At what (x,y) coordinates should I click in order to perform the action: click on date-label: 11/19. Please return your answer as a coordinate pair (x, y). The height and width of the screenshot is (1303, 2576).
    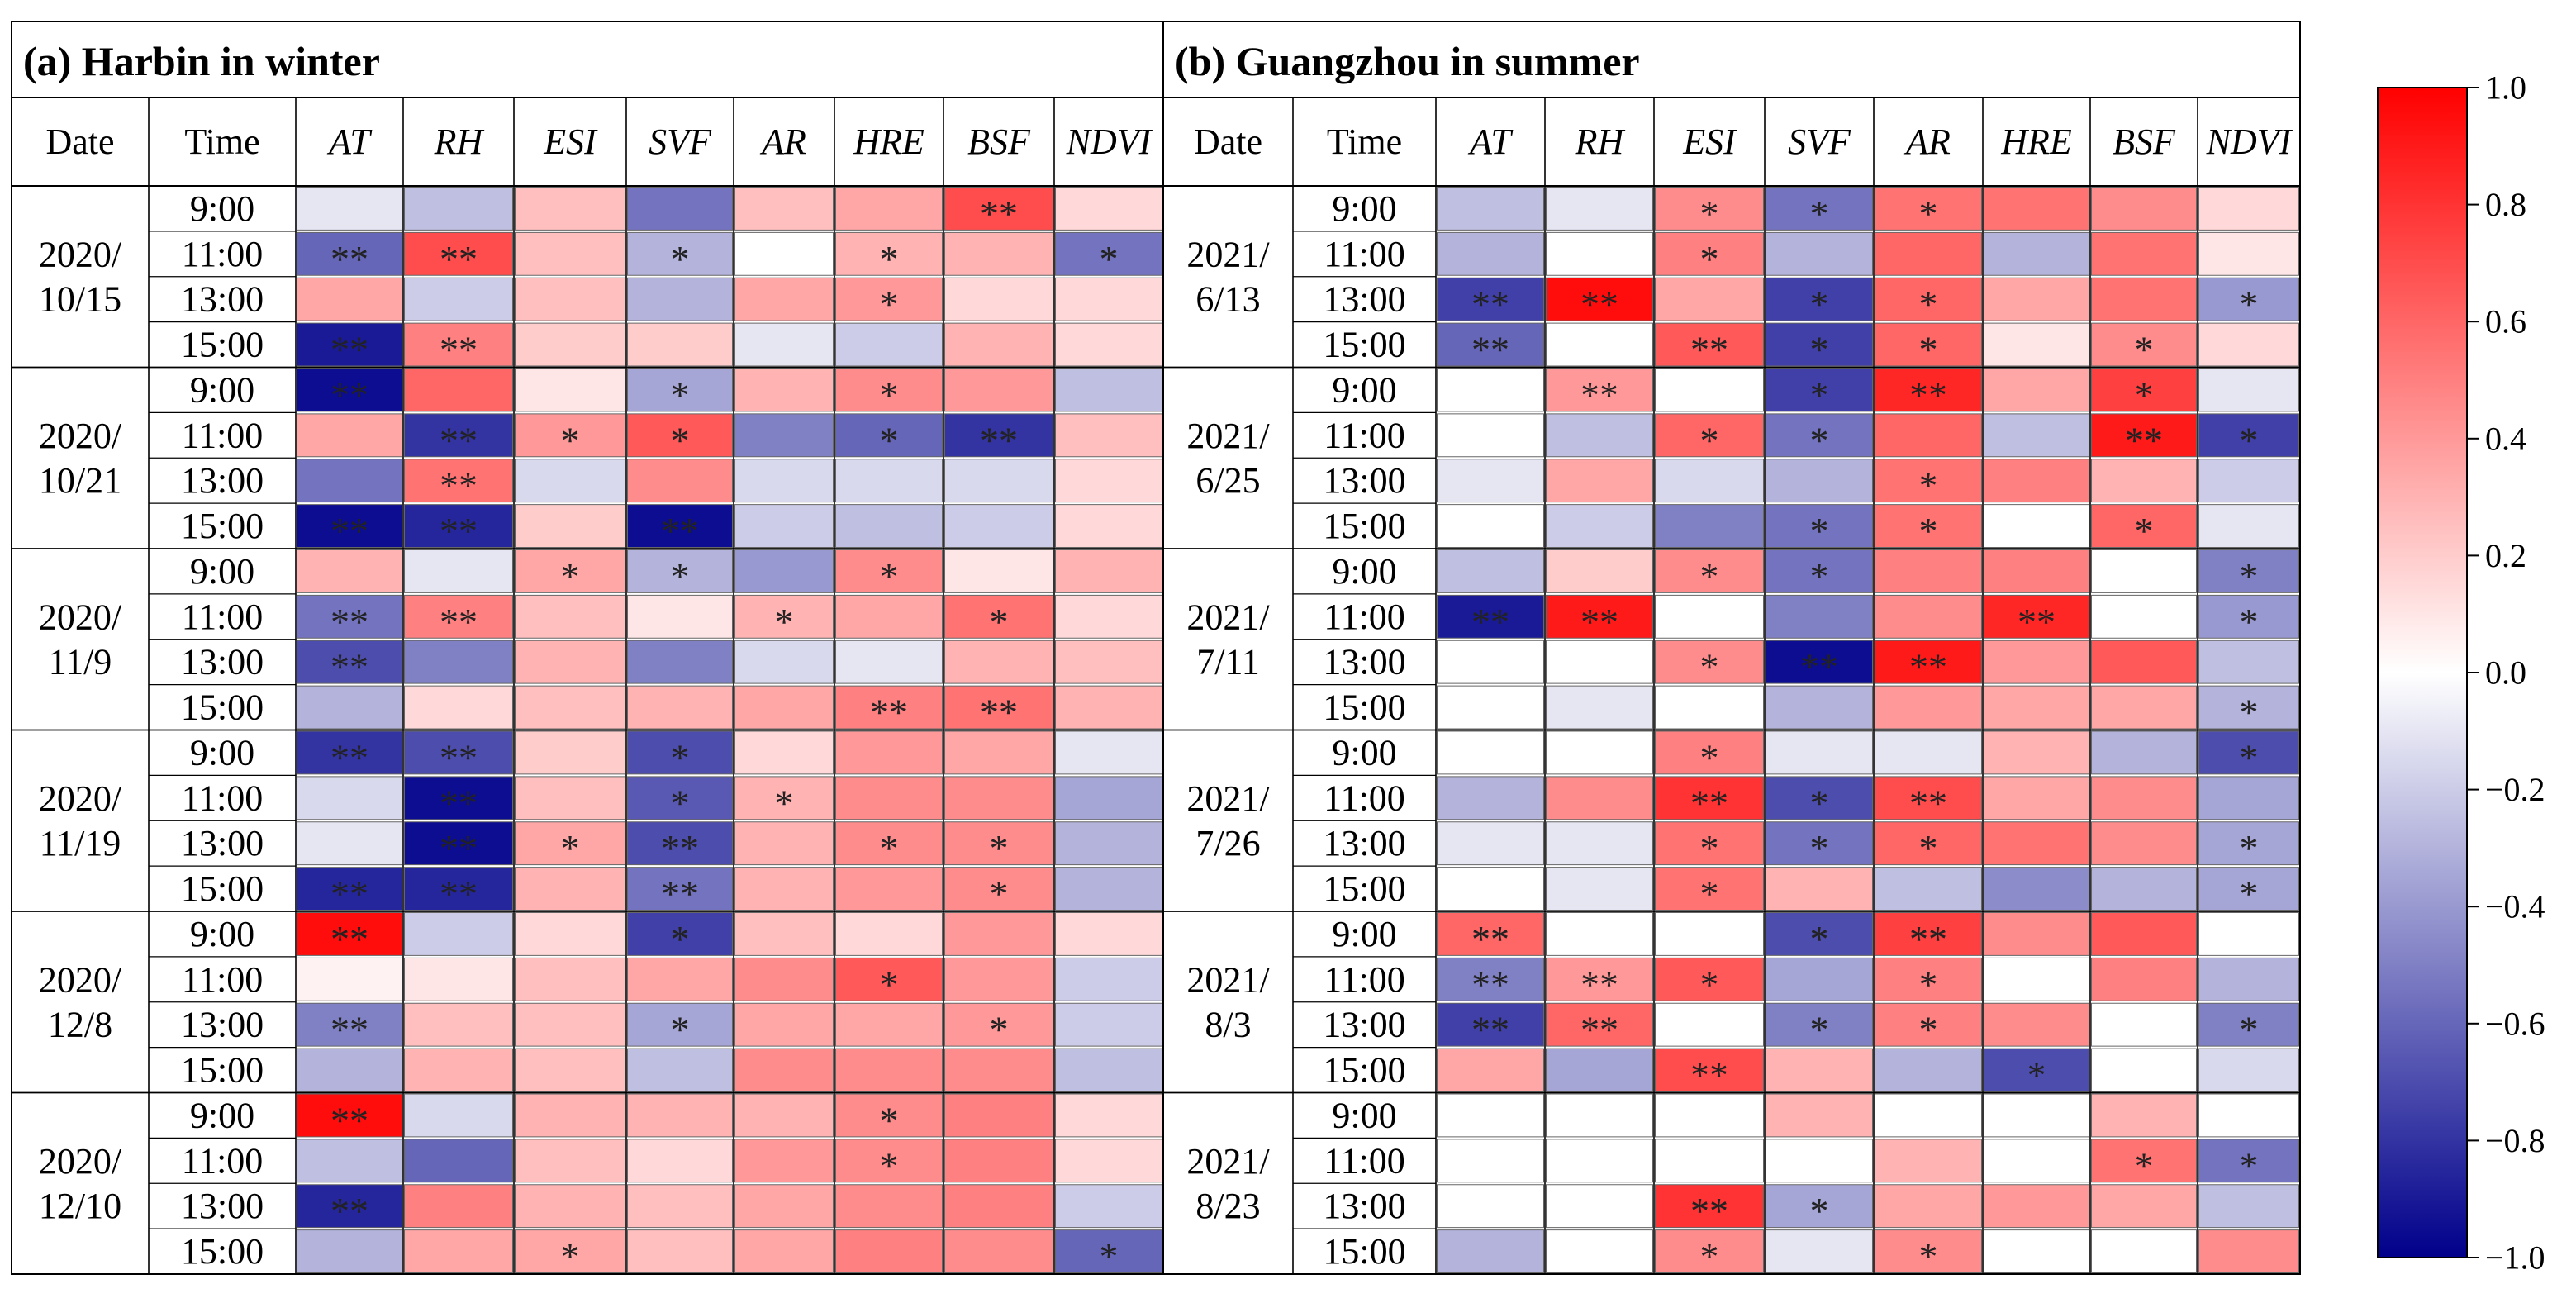
    Looking at the image, I should click on (80, 843).